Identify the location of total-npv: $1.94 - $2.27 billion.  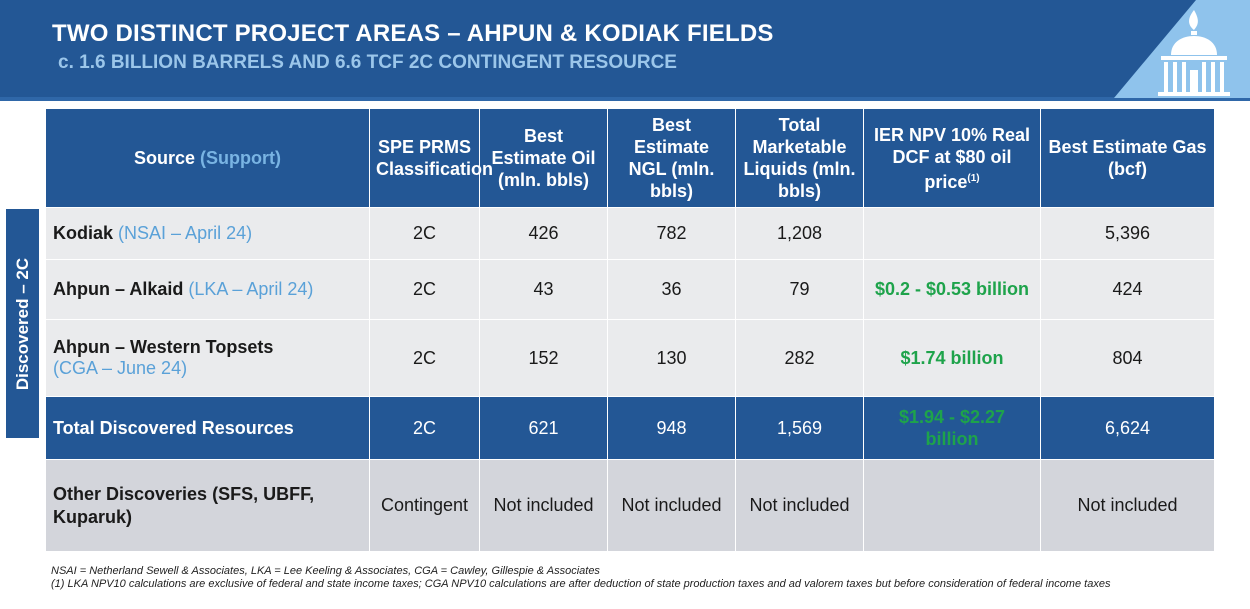
(952, 428).